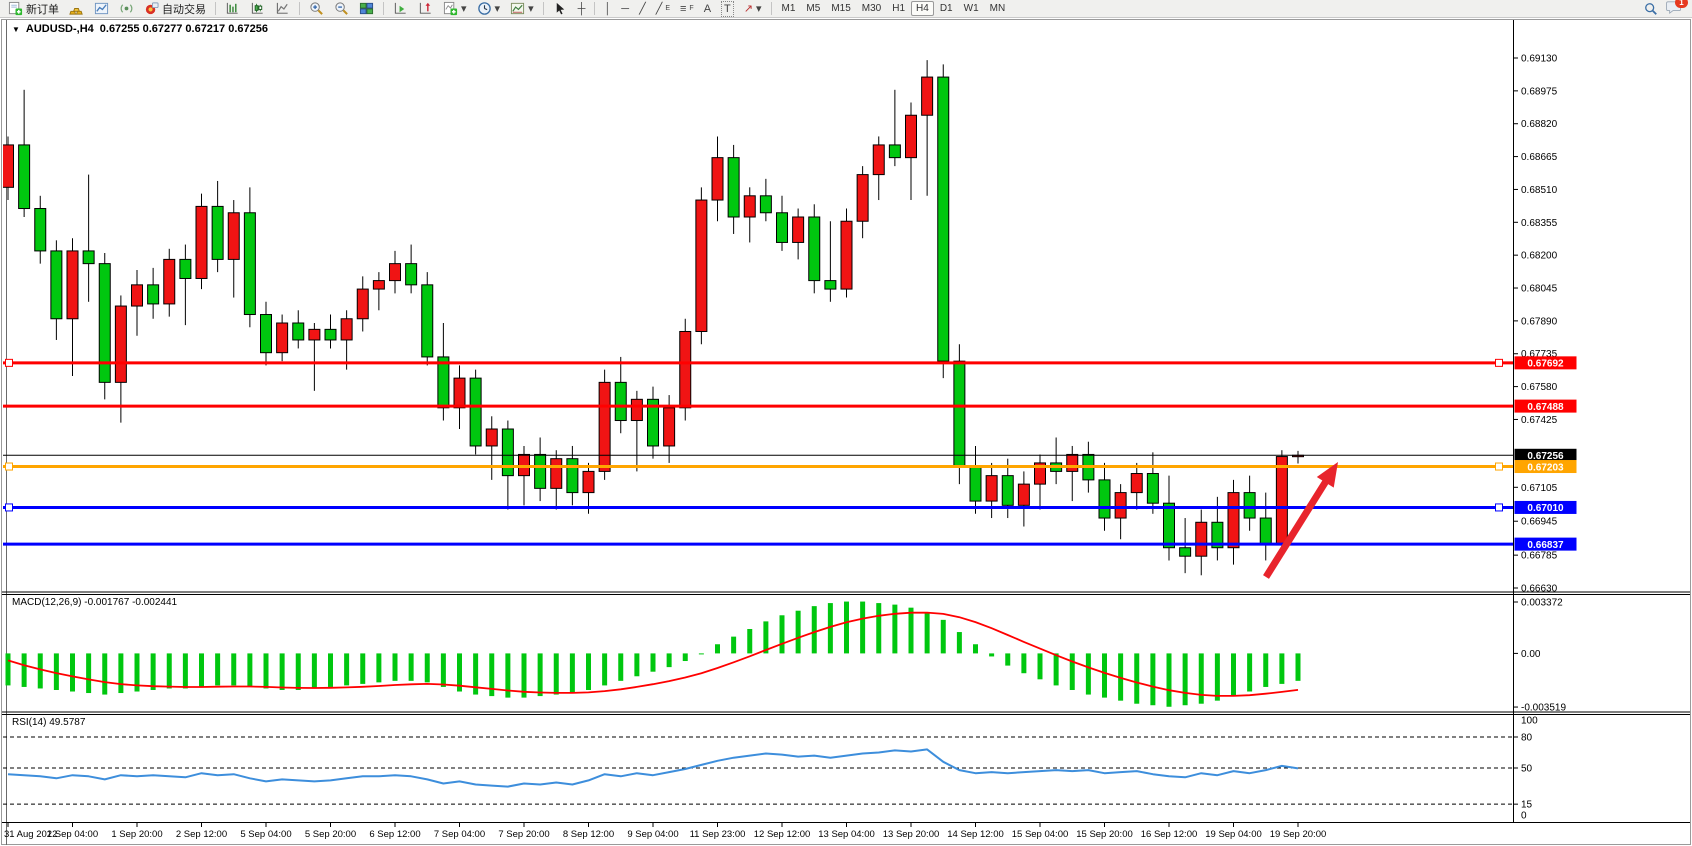 The height and width of the screenshot is (846, 1692). What do you see at coordinates (1545, 508) in the screenshot?
I see `price-tag-label: 0.67010` at bounding box center [1545, 508].